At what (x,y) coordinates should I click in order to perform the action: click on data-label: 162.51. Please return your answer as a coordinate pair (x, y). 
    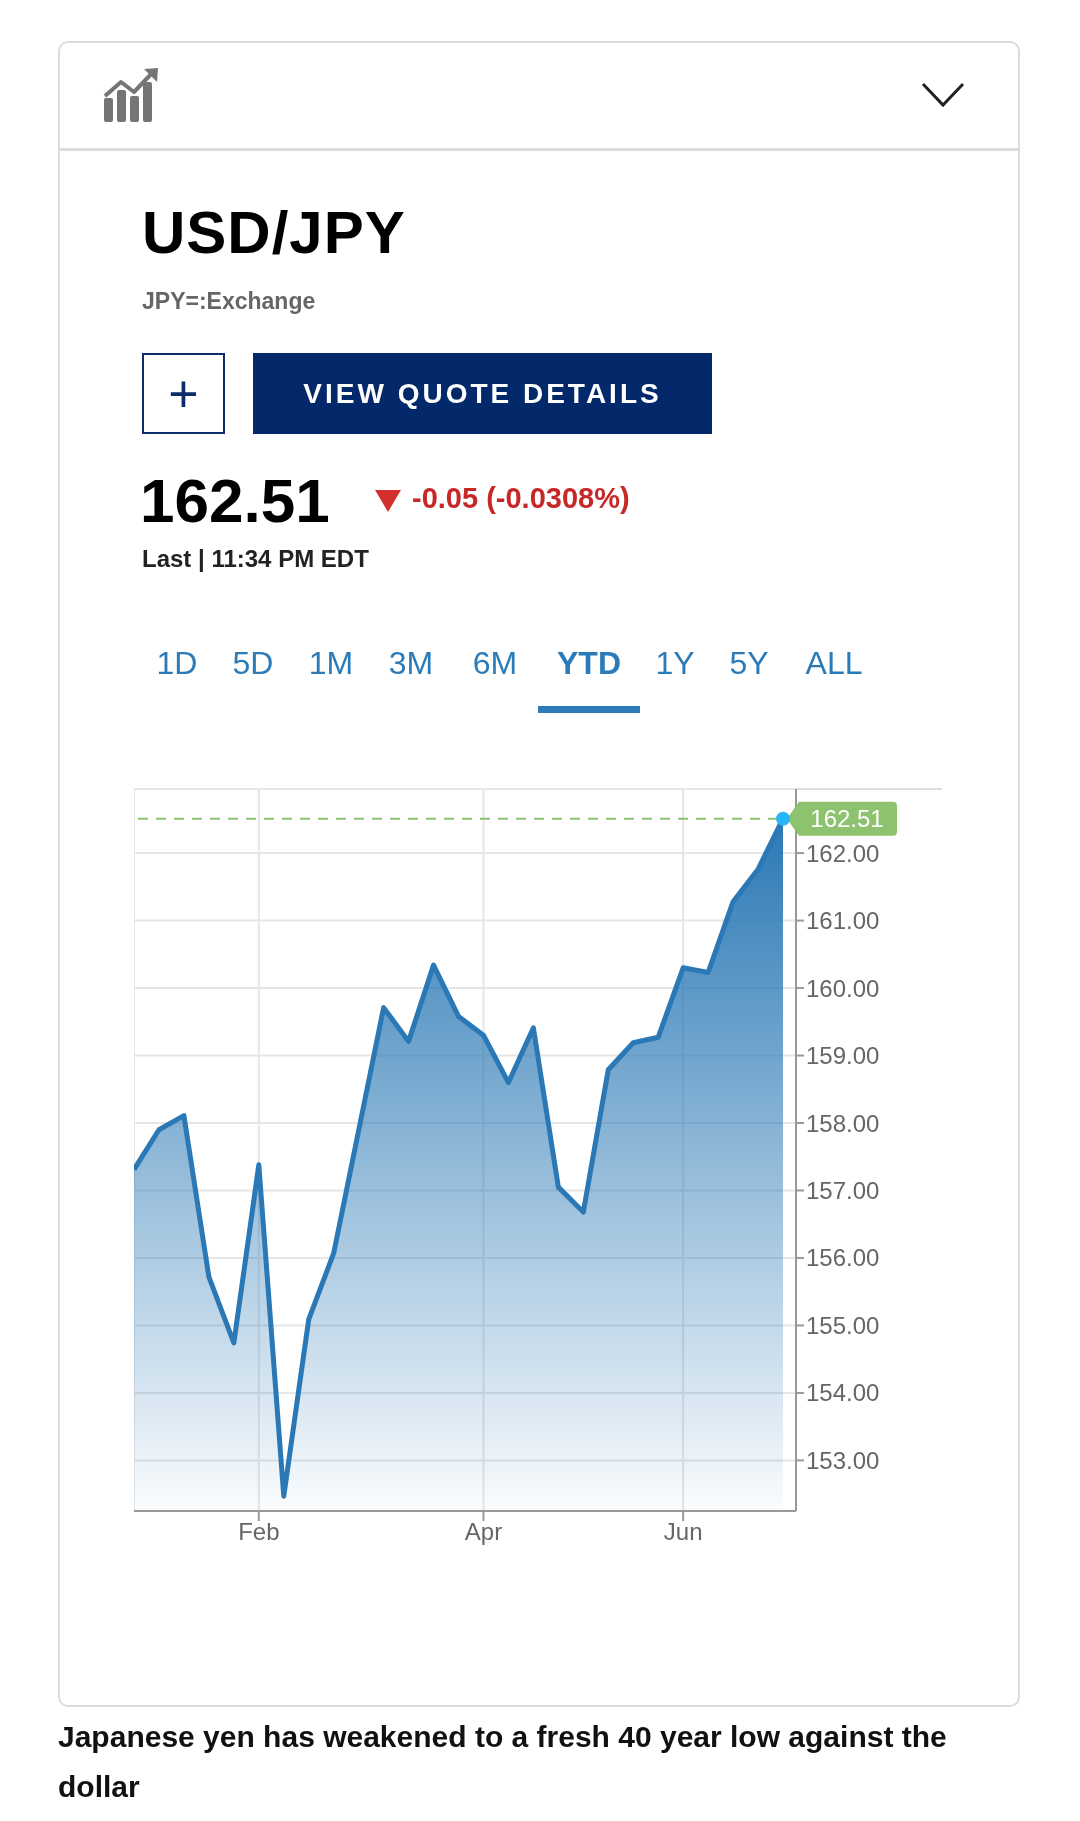
    Looking at the image, I should click on (847, 818).